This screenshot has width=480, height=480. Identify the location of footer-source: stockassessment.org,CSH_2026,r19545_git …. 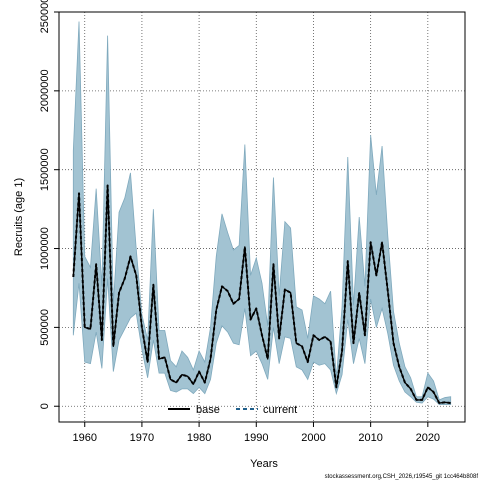
(402, 477).